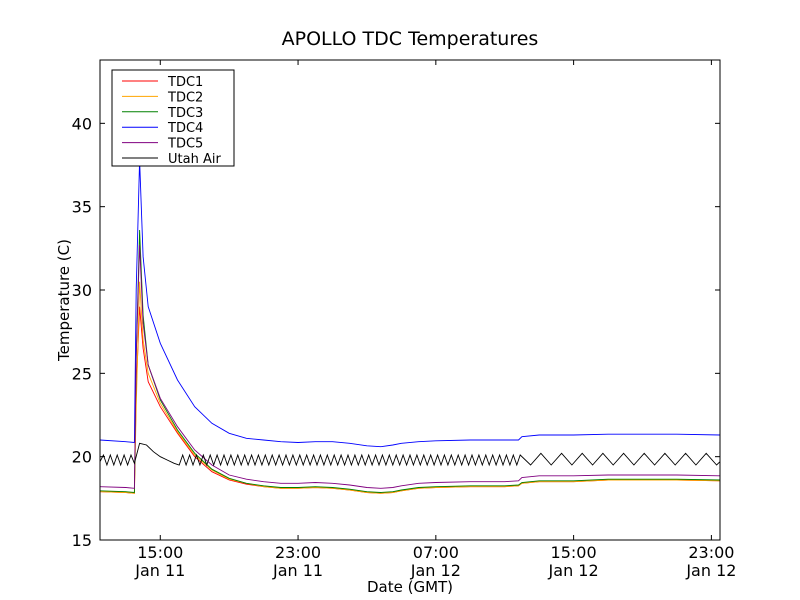  I want to click on y-tick-label: 30, so click(82, 290).